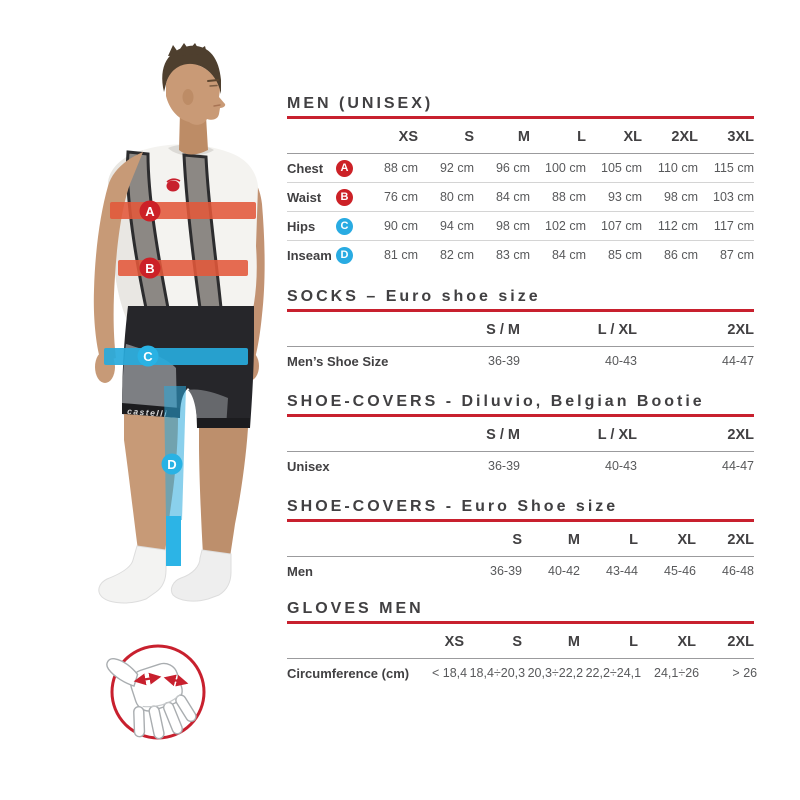 The width and height of the screenshot is (800, 800). What do you see at coordinates (733, 197) in the screenshot?
I see `size-value: 103 cm` at bounding box center [733, 197].